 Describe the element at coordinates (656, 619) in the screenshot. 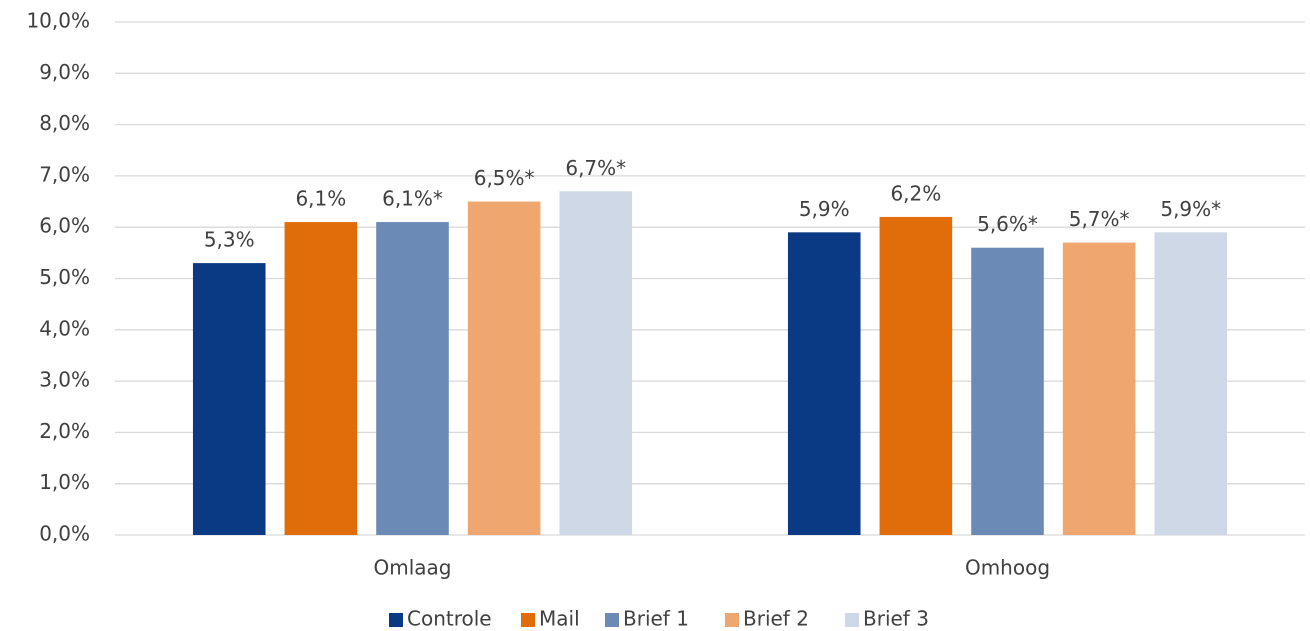

I see `legend-label: Brief 1` at that location.